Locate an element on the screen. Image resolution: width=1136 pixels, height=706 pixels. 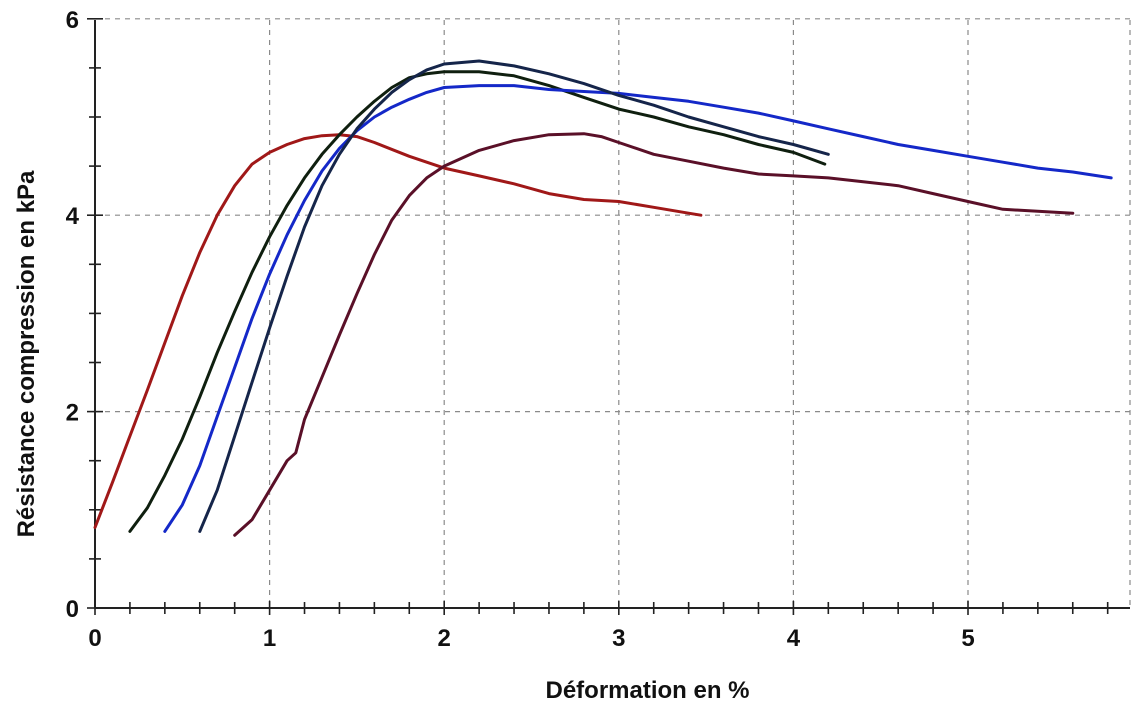
y-tick-label: 6 is located at coordinates (72, 20).